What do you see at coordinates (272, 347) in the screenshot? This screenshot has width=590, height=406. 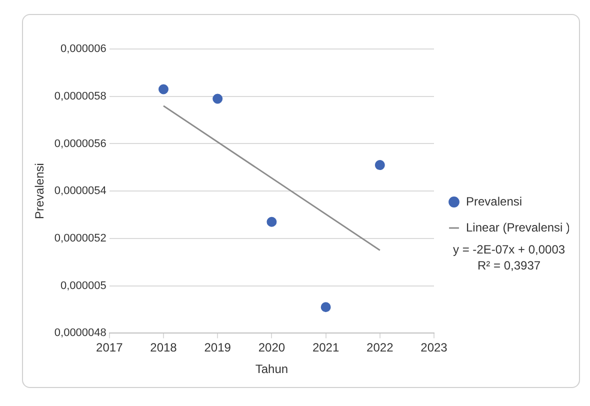 I see `x-tick-label: 2020` at bounding box center [272, 347].